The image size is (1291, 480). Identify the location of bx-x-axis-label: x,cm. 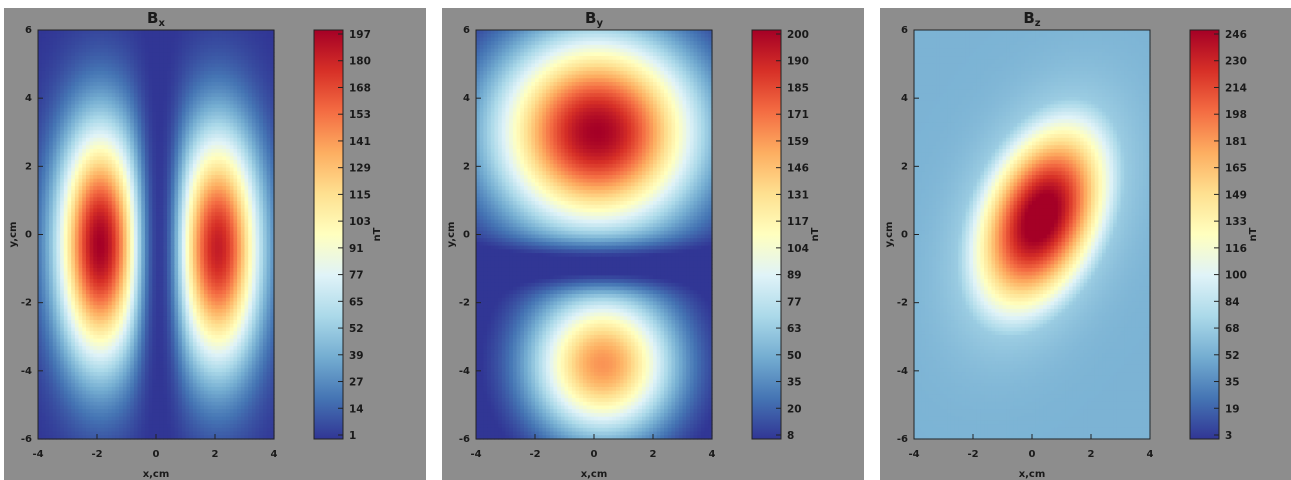
(156, 474).